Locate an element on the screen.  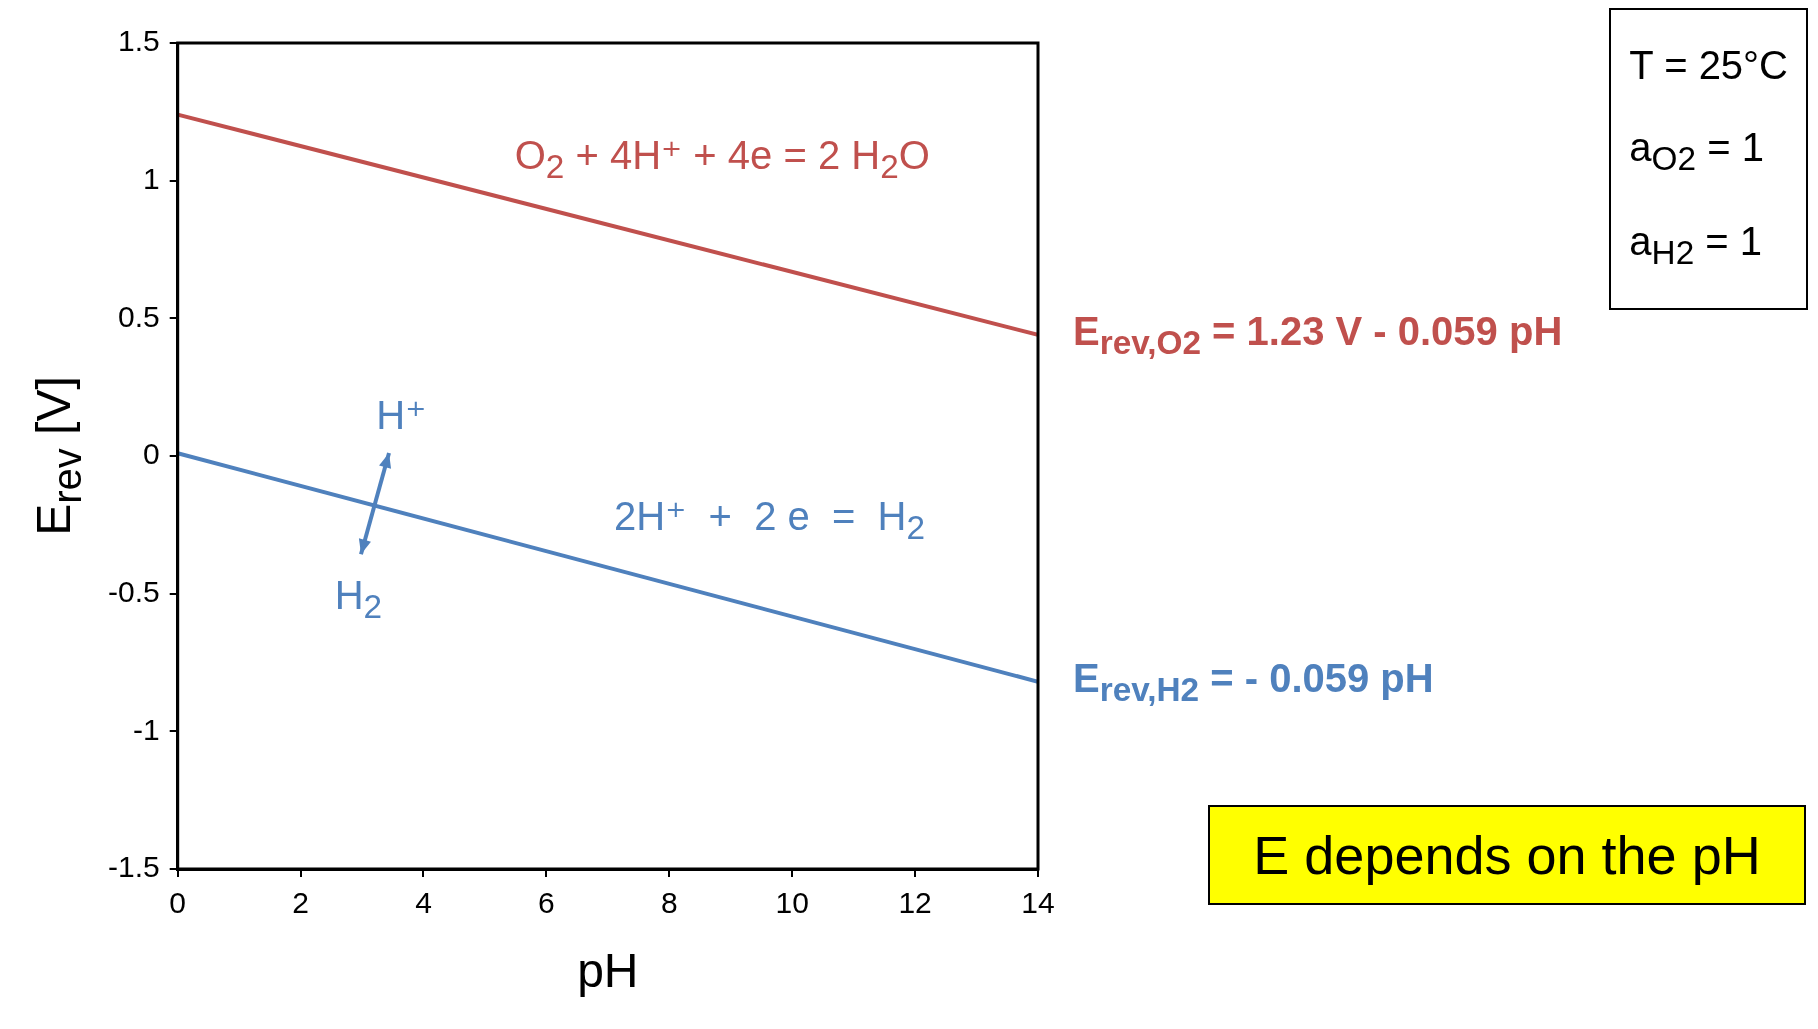
y-tick-label: -1 is located at coordinates (146, 729).